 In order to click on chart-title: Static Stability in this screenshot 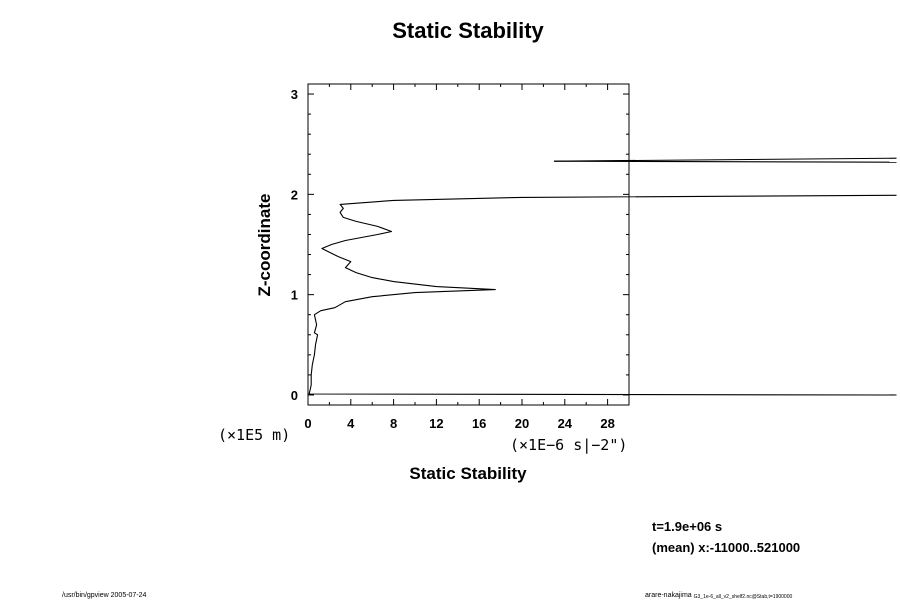, I will do `click(468, 30)`.